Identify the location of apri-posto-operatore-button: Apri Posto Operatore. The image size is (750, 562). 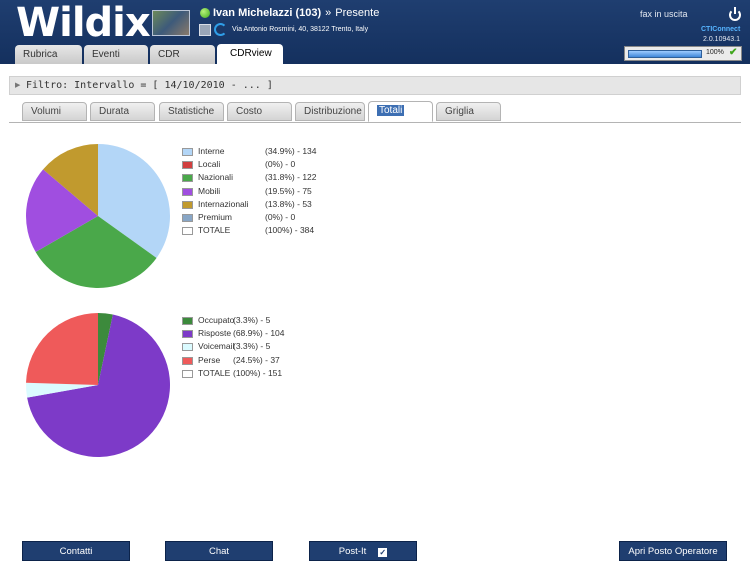
(673, 551).